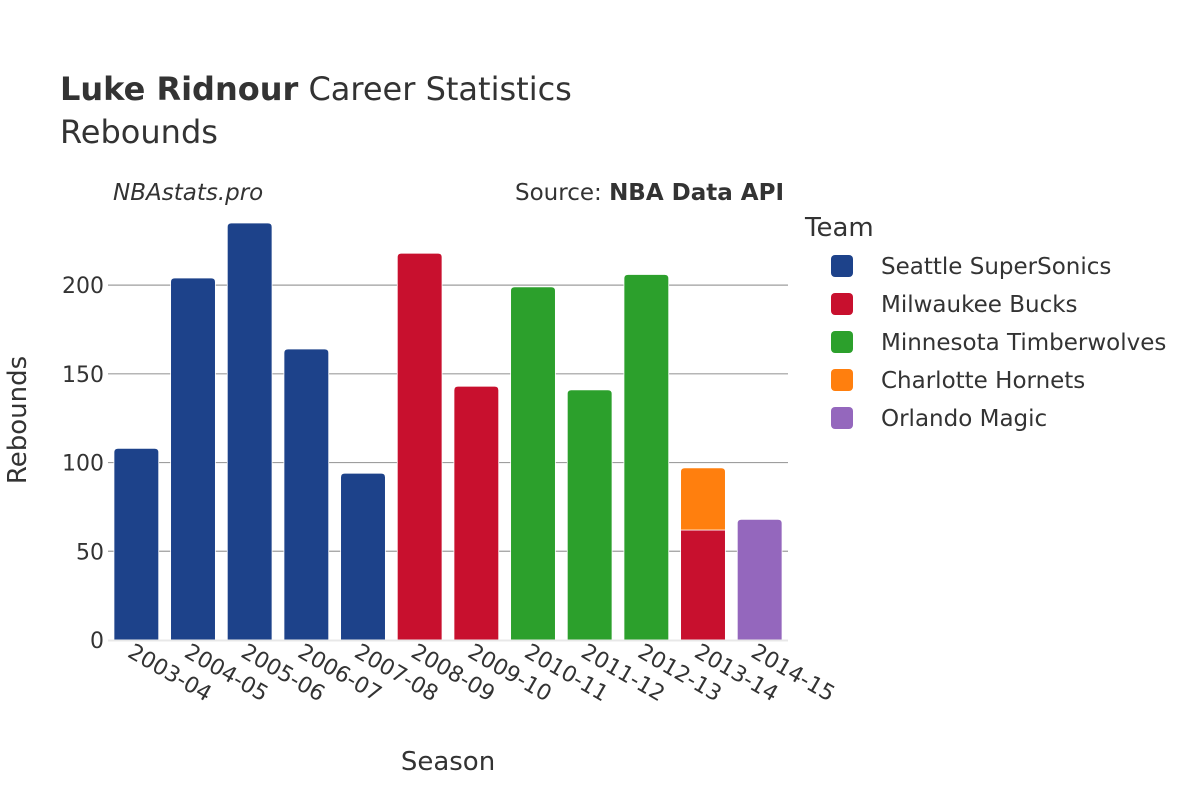 Image resolution: width=1200 pixels, height=804 pixels. Describe the element at coordinates (842, 342) in the screenshot. I see `legend-swatch-minnesota-timberwolves` at that location.